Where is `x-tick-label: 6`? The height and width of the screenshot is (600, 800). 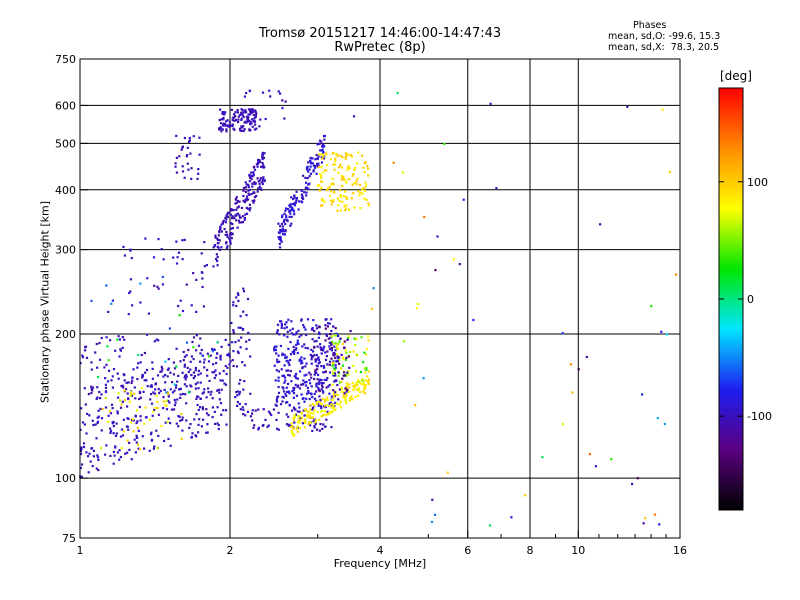
x-tick-label: 6 is located at coordinates (467, 550).